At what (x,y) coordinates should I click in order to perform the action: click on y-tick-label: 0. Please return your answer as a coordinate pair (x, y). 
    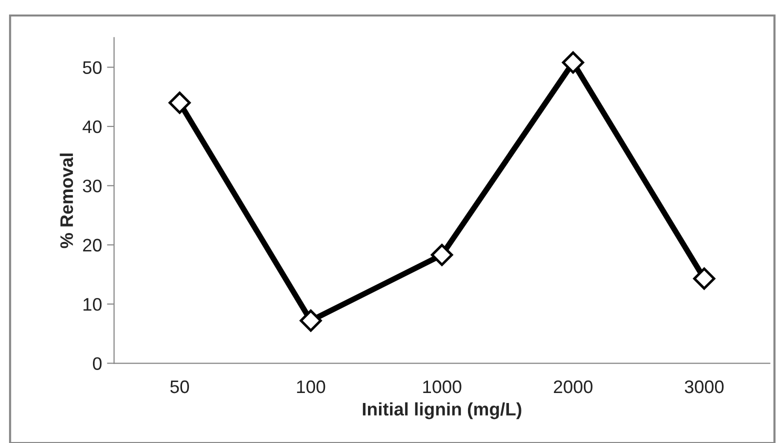
    Looking at the image, I should click on (97, 363).